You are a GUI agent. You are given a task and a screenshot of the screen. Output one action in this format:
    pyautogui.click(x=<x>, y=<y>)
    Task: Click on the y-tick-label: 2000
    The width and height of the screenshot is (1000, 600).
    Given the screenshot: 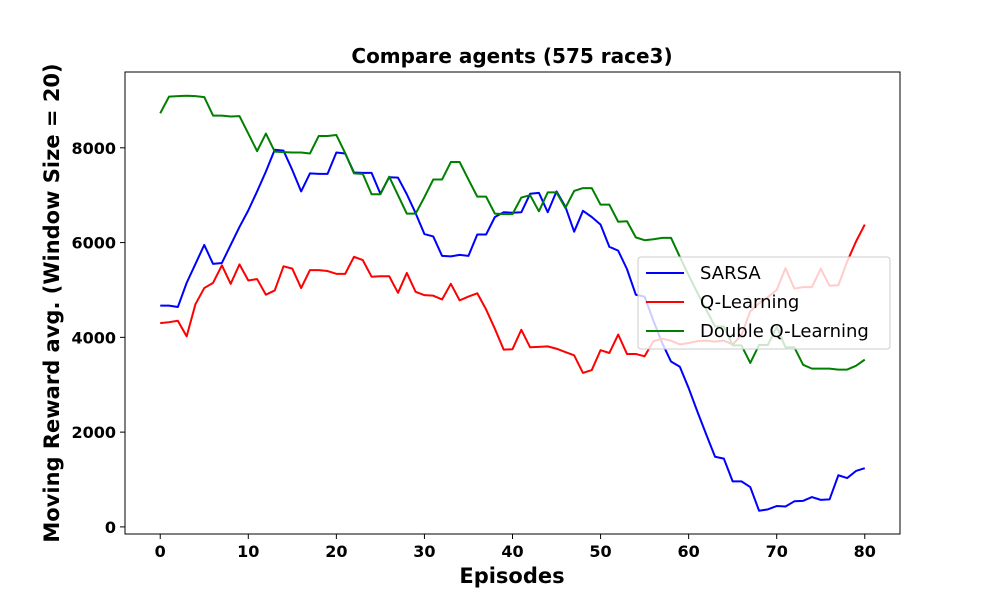 What is the action you would take?
    pyautogui.click(x=93, y=432)
    